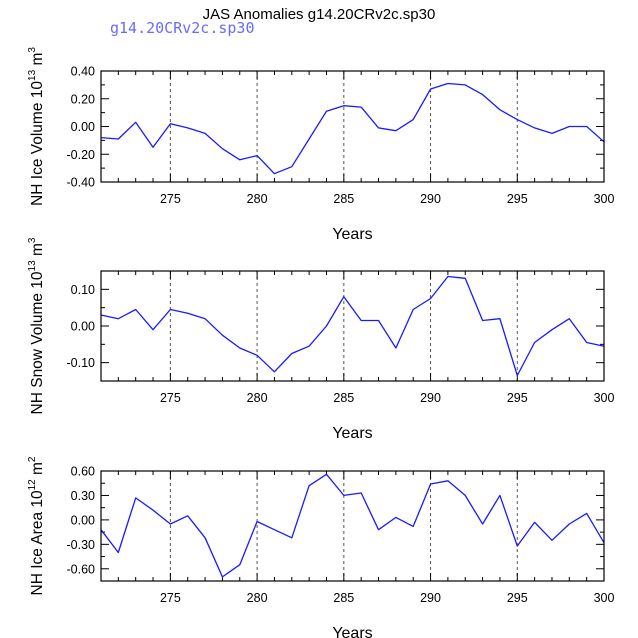  I want to click on y-axis-label: NH Ice Volume 1013 m3, so click(36, 126).